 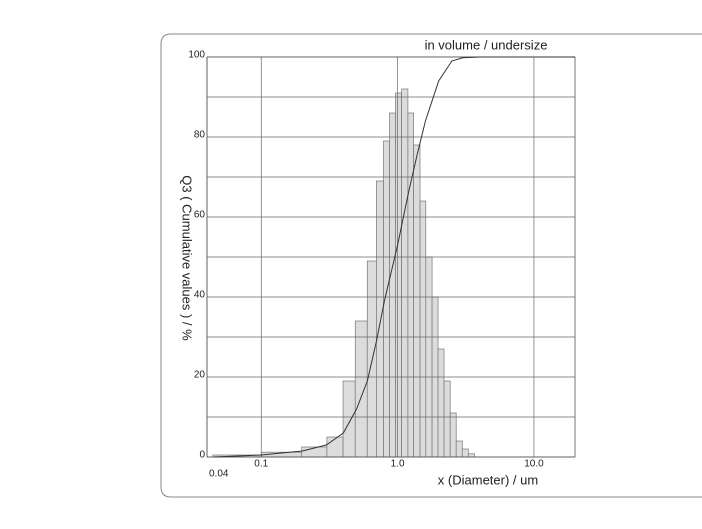 What do you see at coordinates (486, 44) in the screenshot?
I see `annotation: in volume / undersize` at bounding box center [486, 44].